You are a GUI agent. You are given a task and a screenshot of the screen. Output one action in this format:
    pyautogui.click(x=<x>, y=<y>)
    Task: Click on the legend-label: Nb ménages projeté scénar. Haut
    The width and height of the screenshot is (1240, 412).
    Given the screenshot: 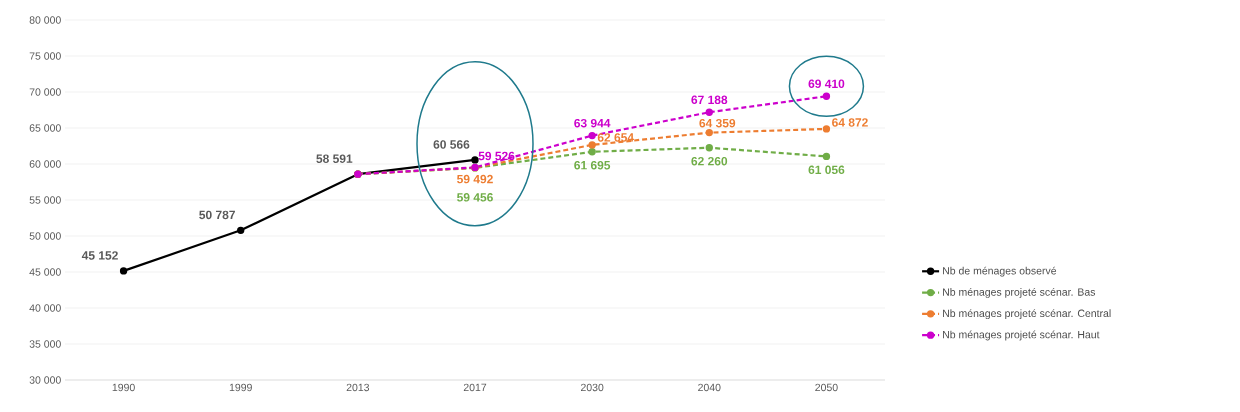 What is the action you would take?
    pyautogui.click(x=1021, y=335)
    